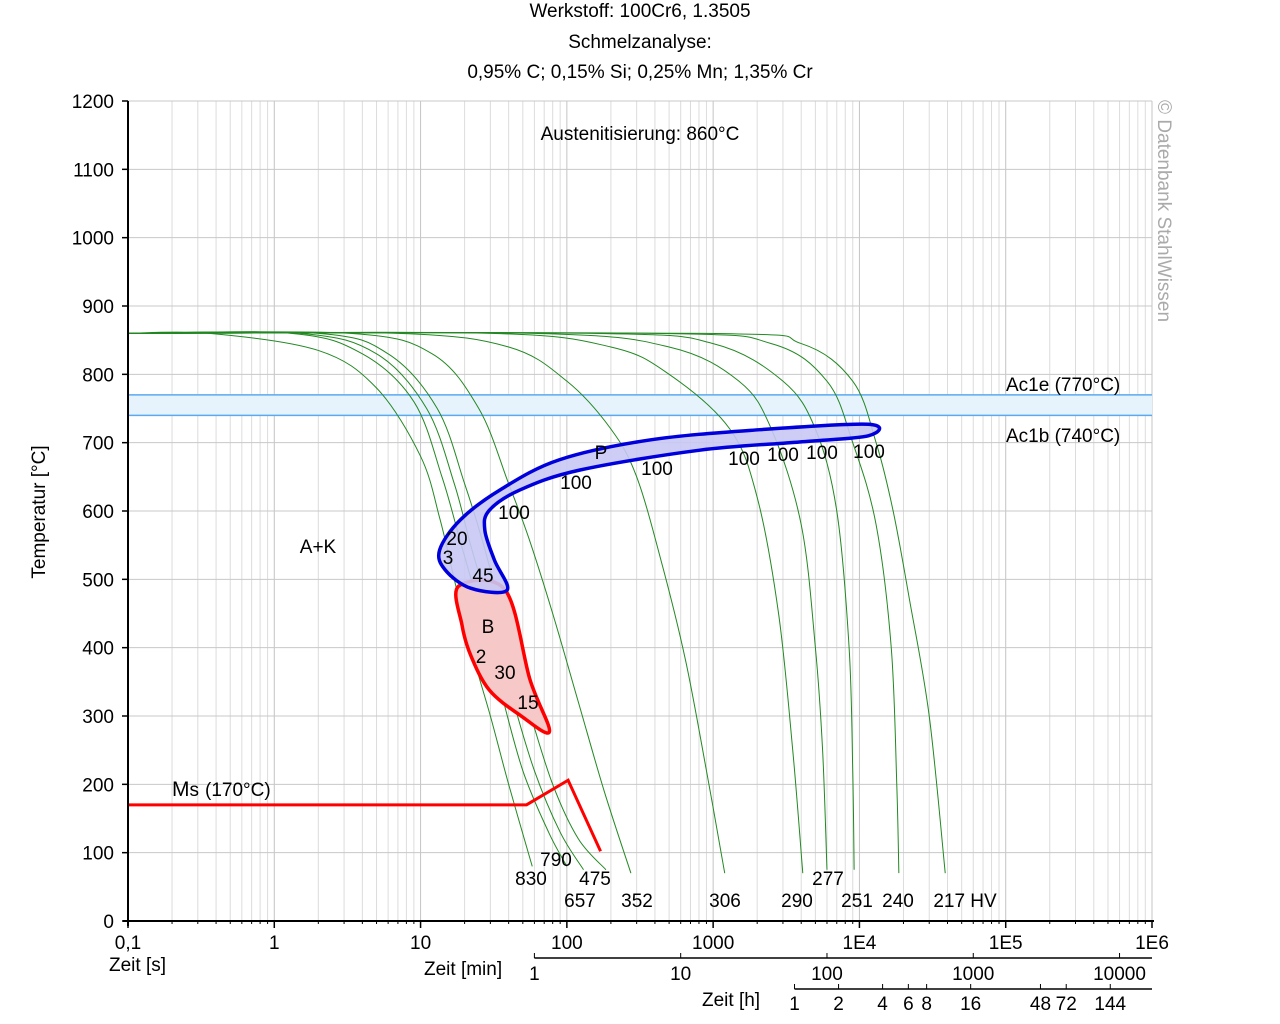 The image size is (1280, 1024). I want to click on ac-lines, so click(640, 405).